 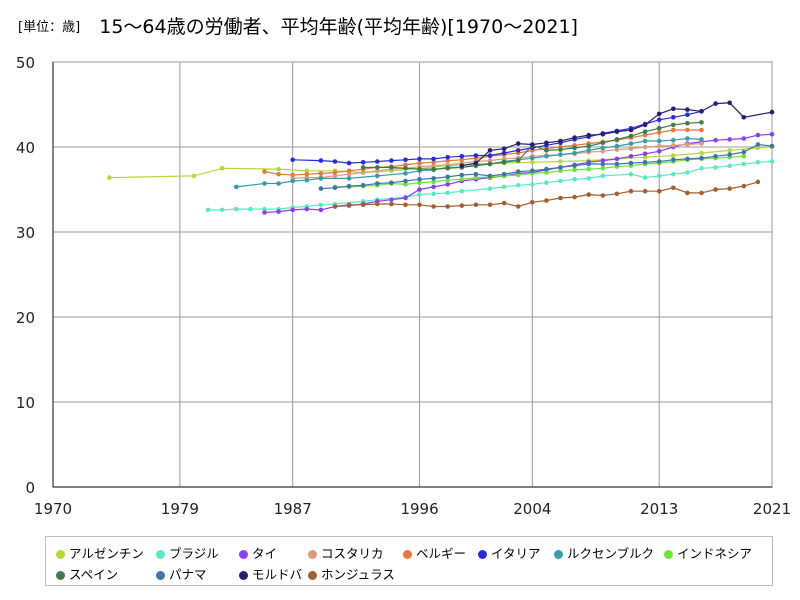 I want to click on legend-label: イタリア, so click(x=516, y=553).